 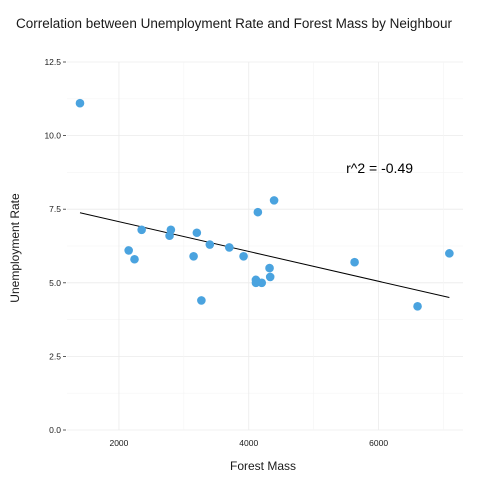 I want to click on x-axis-ticks: 2000 4000 6000, so click(x=248, y=443).